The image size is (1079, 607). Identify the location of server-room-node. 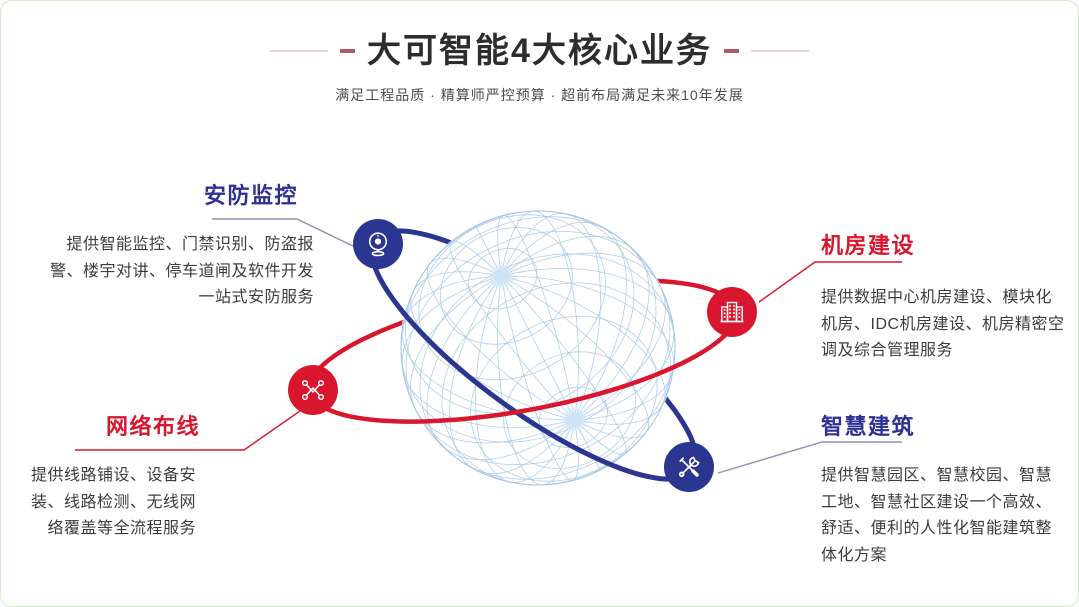
(732, 312).